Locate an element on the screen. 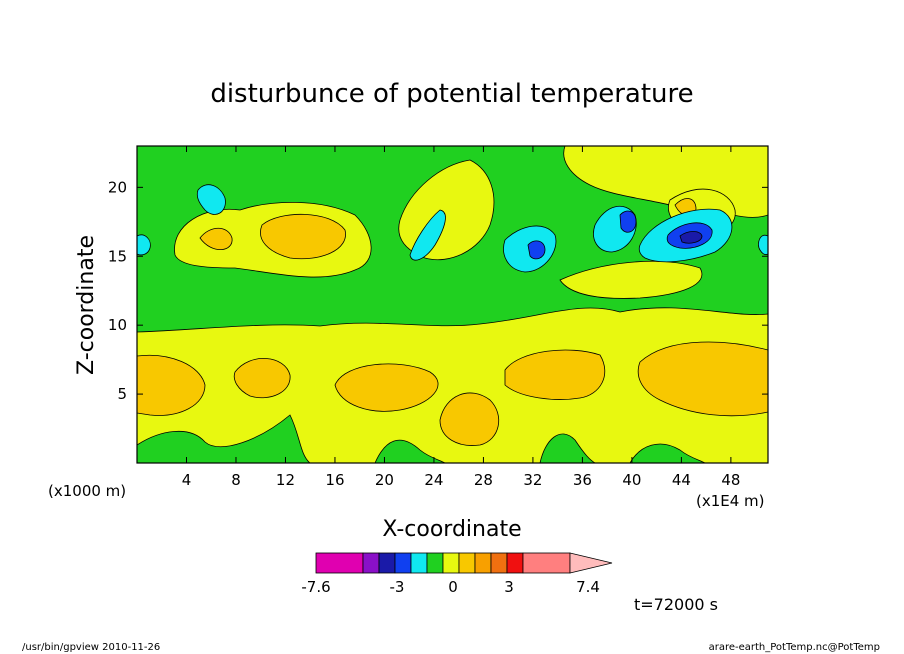 Image resolution: width=904 pixels, height=654 pixels. y-tick-label: 15 is located at coordinates (117, 256).